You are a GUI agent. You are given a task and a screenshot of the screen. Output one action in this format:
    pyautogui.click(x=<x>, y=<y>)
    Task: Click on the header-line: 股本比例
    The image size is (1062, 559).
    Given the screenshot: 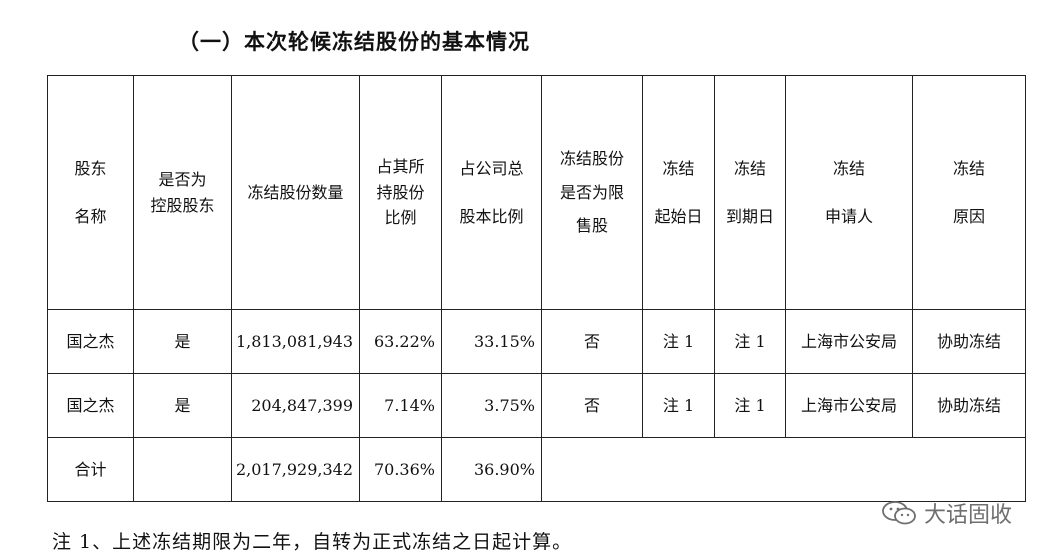 What is the action you would take?
    pyautogui.click(x=491, y=216)
    